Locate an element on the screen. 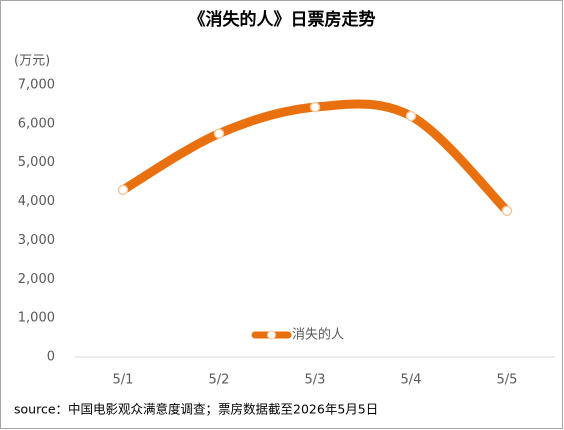 The image size is (564, 430). y-tick-label: 0 is located at coordinates (51, 357).